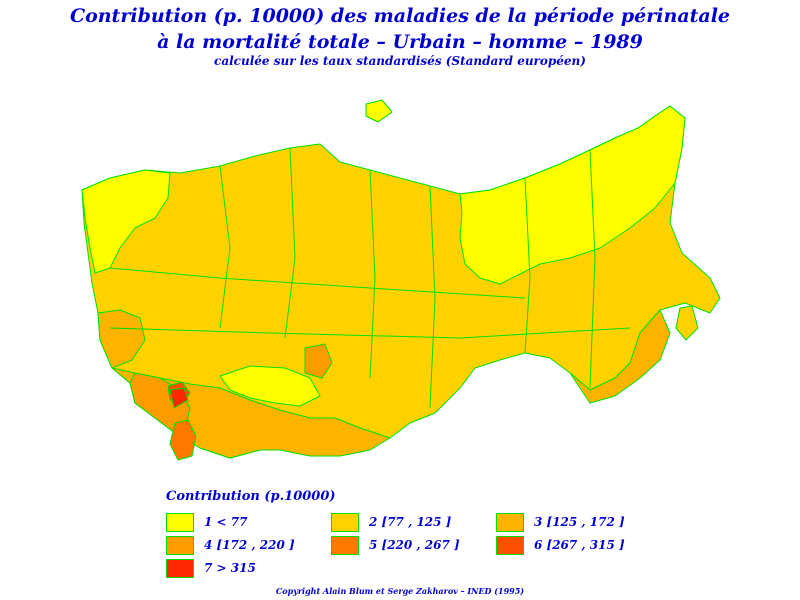  I want to click on legend-label-2: 2 [77 , 125 ], so click(410, 522).